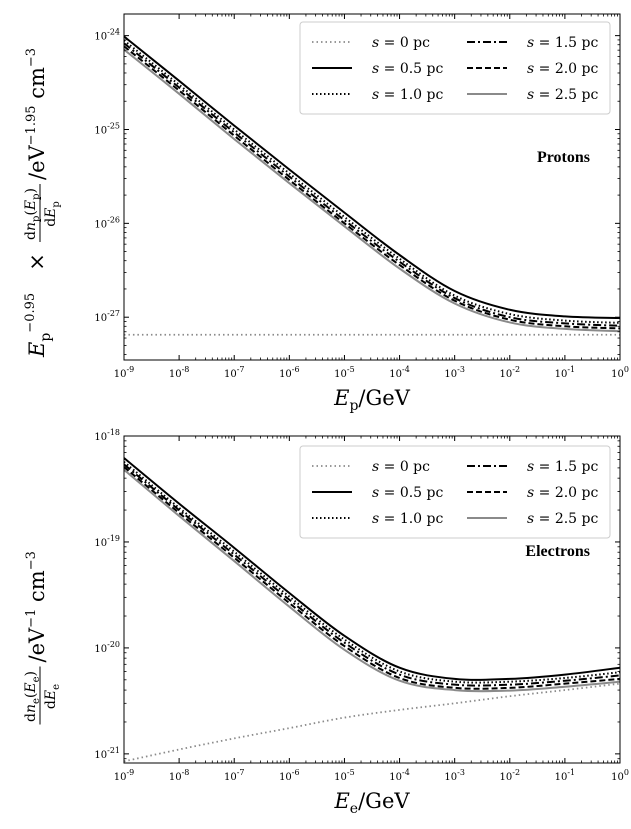 Image resolution: width=631 pixels, height=829 pixels. I want to click on y-label-unit: /eV−1.95 cm−3, so click(36, 114).